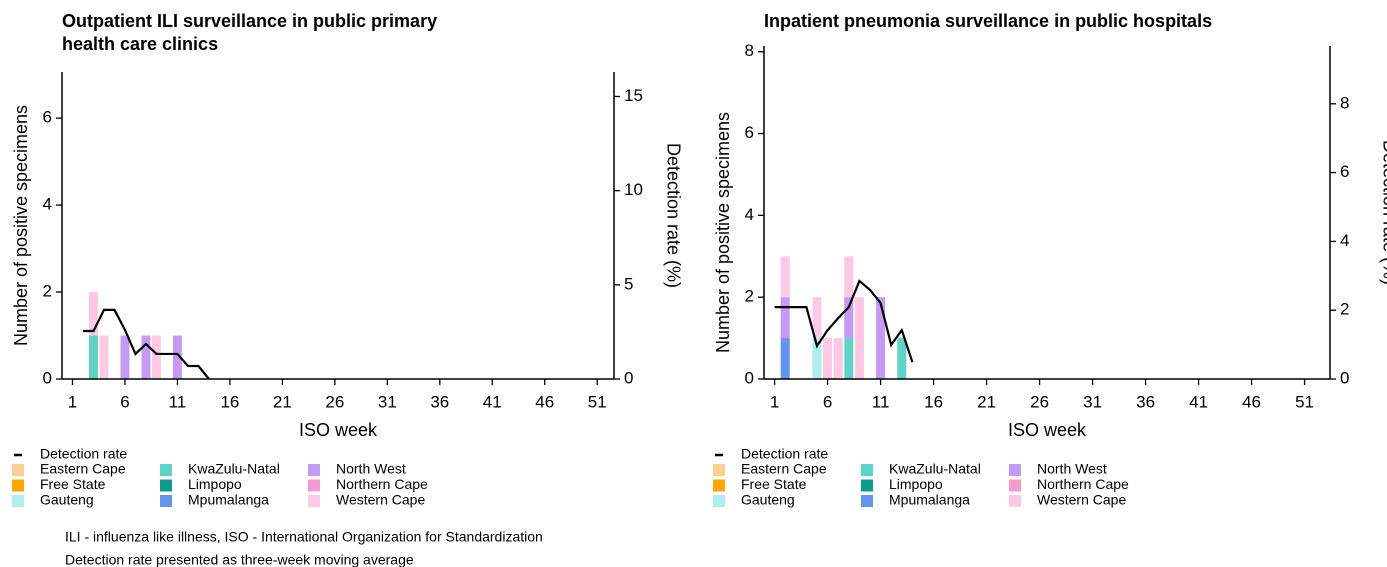 The height and width of the screenshot is (567, 1387). I want to click on legend-label: Gauteng, so click(768, 500).